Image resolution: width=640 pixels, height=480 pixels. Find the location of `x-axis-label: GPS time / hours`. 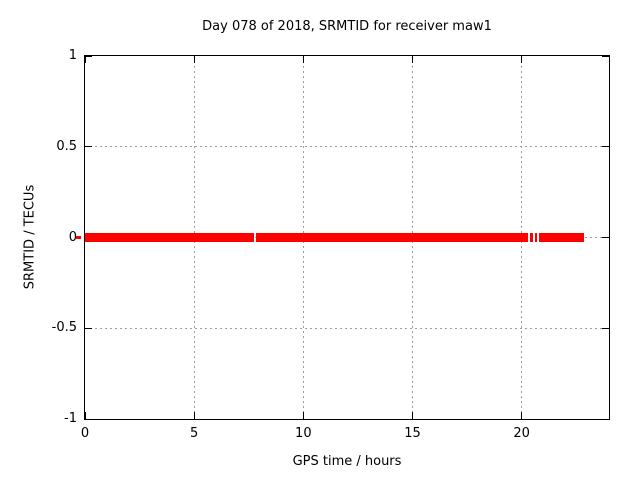

x-axis-label: GPS time / hours is located at coordinates (347, 461).